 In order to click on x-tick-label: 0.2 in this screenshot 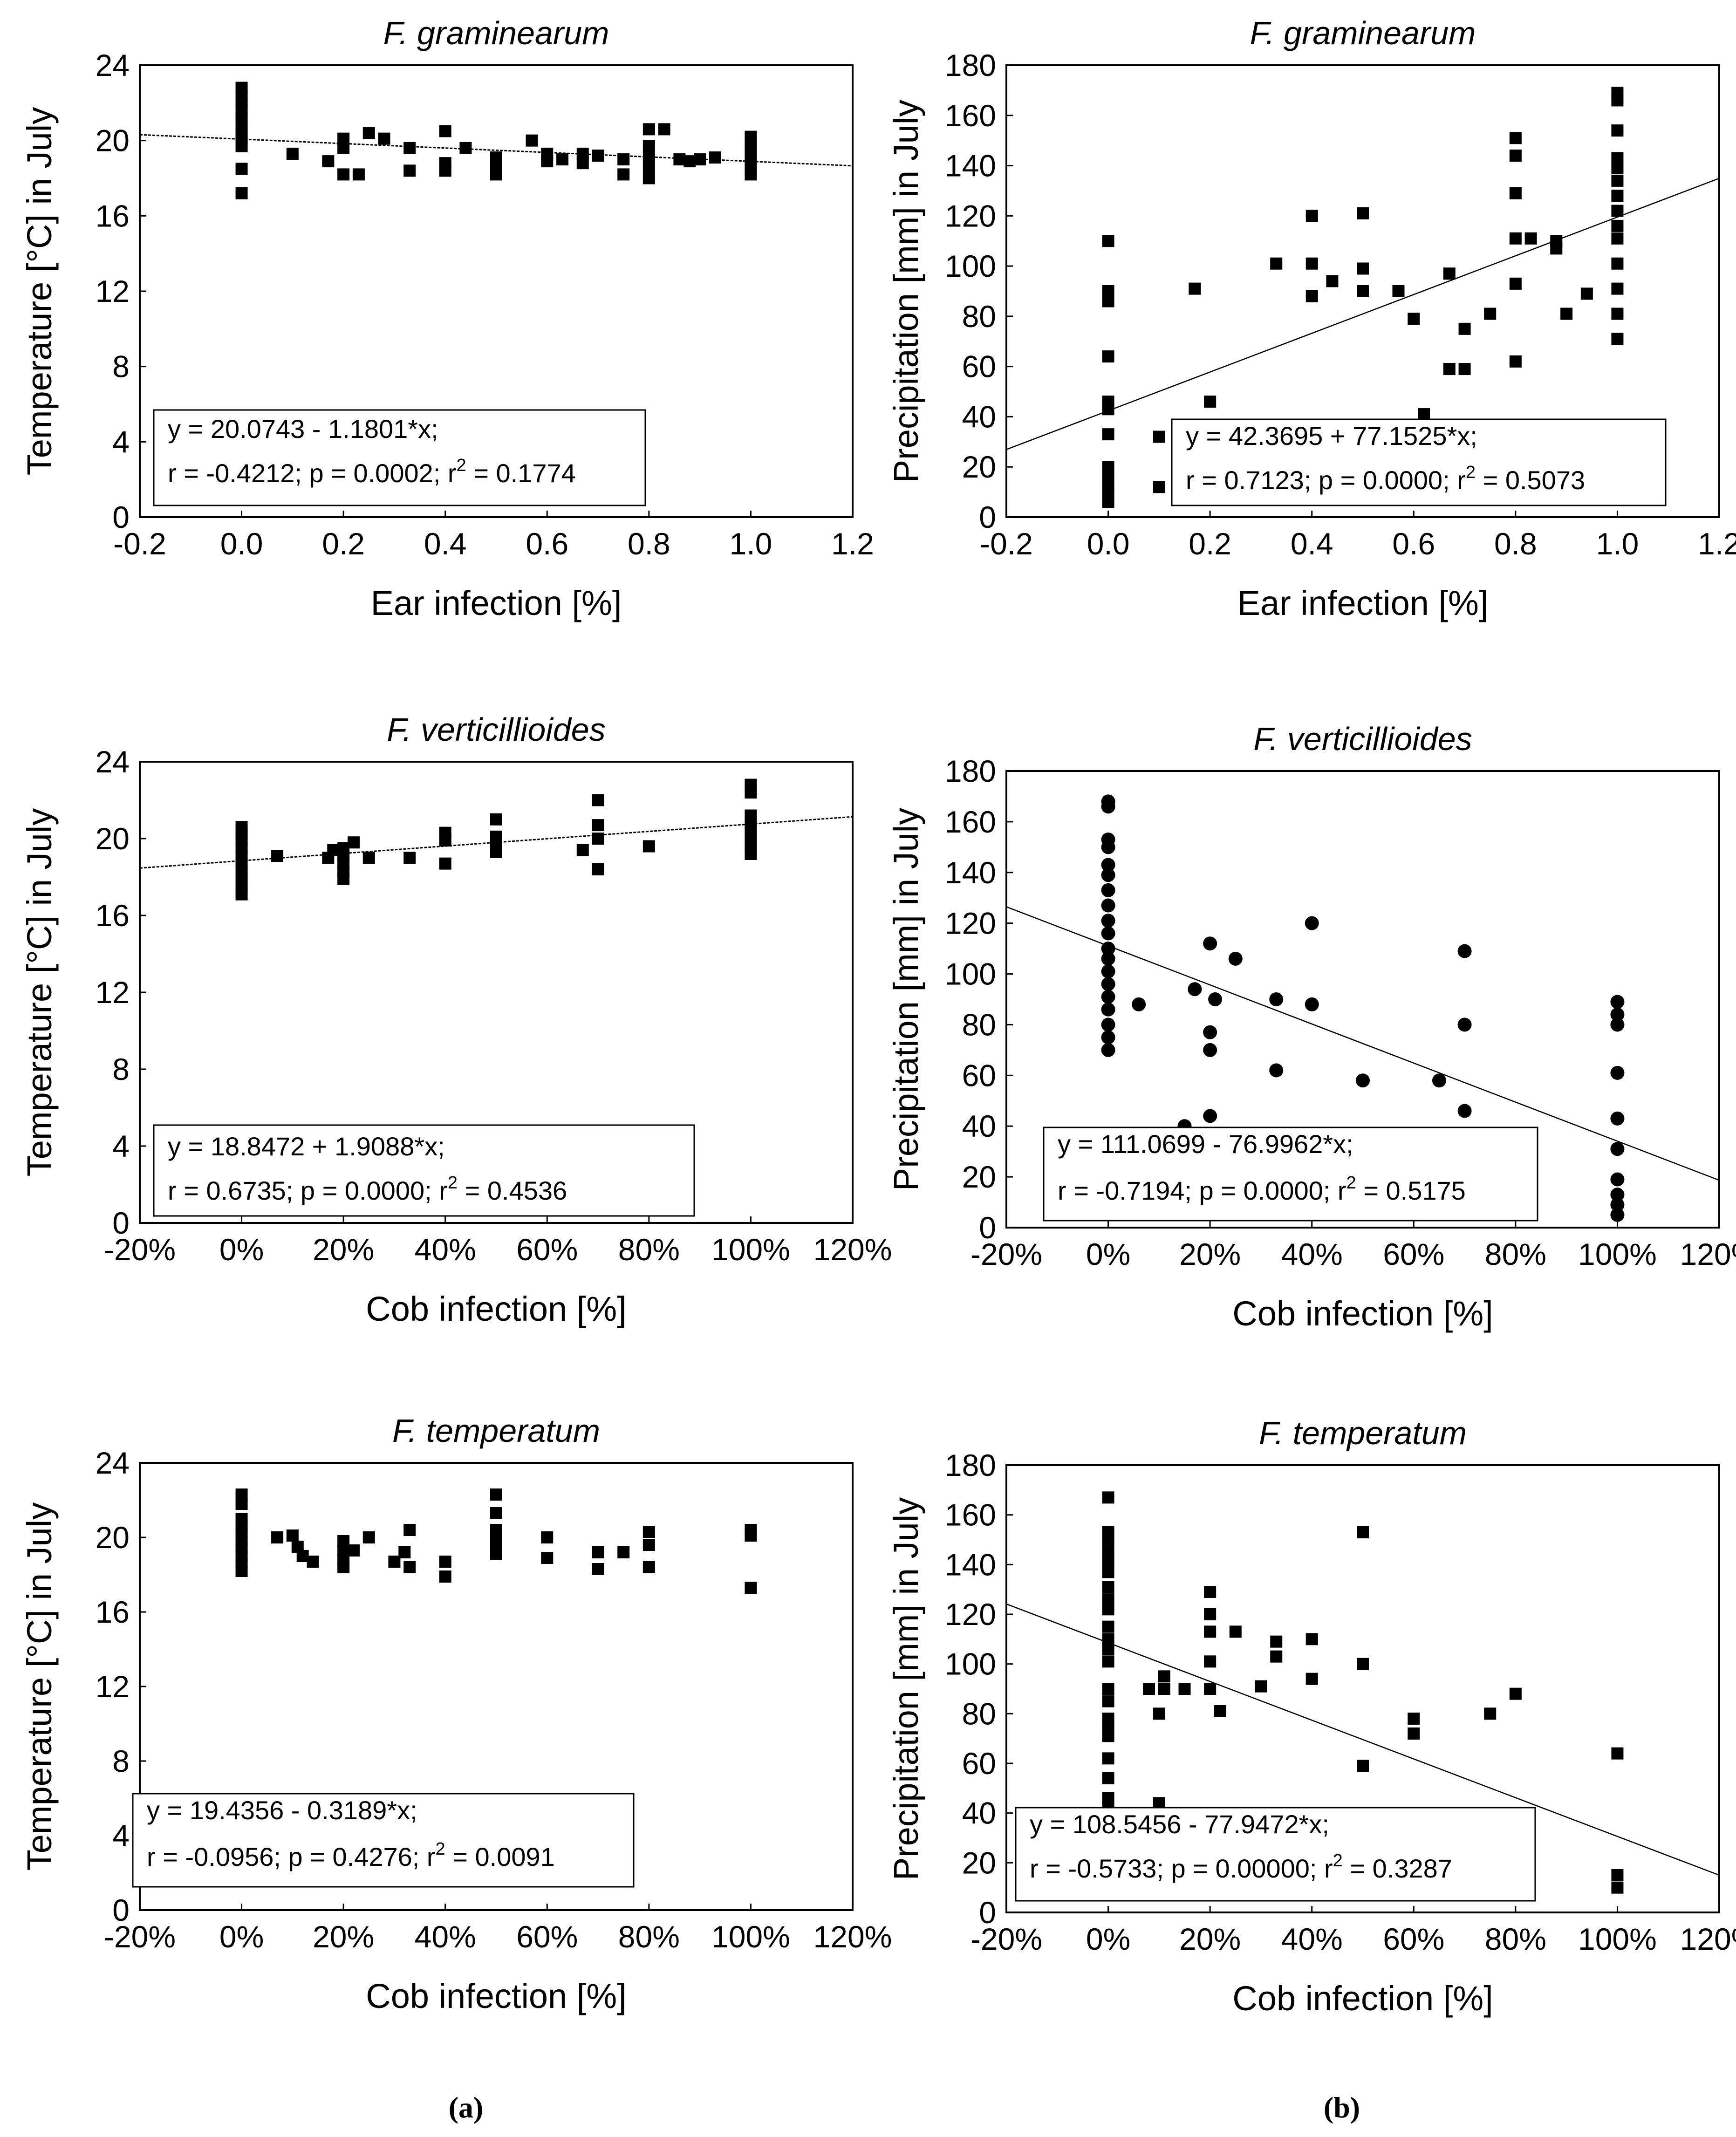, I will do `click(343, 543)`.